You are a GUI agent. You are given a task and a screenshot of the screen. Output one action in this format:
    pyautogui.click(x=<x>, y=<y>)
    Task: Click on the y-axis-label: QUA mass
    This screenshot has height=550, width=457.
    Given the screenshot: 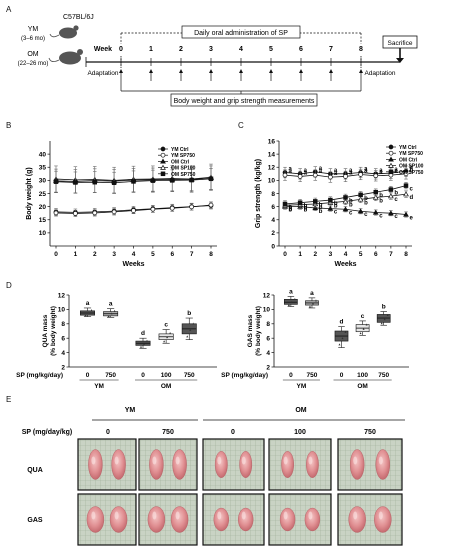 What is the action you would take?
    pyautogui.click(x=45, y=330)
    